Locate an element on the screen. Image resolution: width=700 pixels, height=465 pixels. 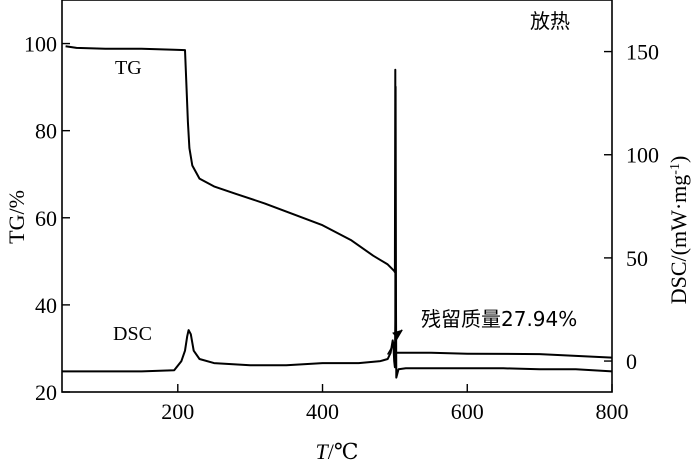
residual-arrow-head is located at coordinates (397, 334).